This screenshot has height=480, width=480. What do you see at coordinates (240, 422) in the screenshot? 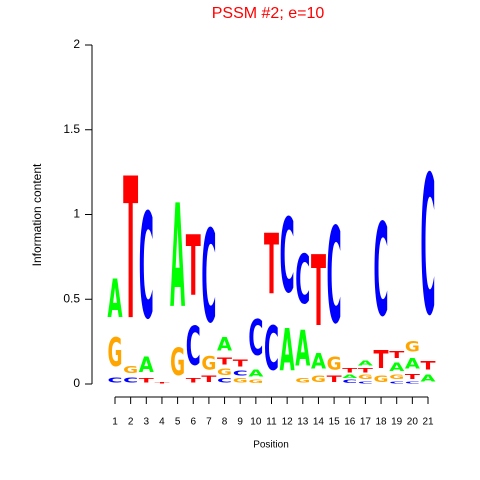
I see `x-tick-label: 9` at bounding box center [240, 422].